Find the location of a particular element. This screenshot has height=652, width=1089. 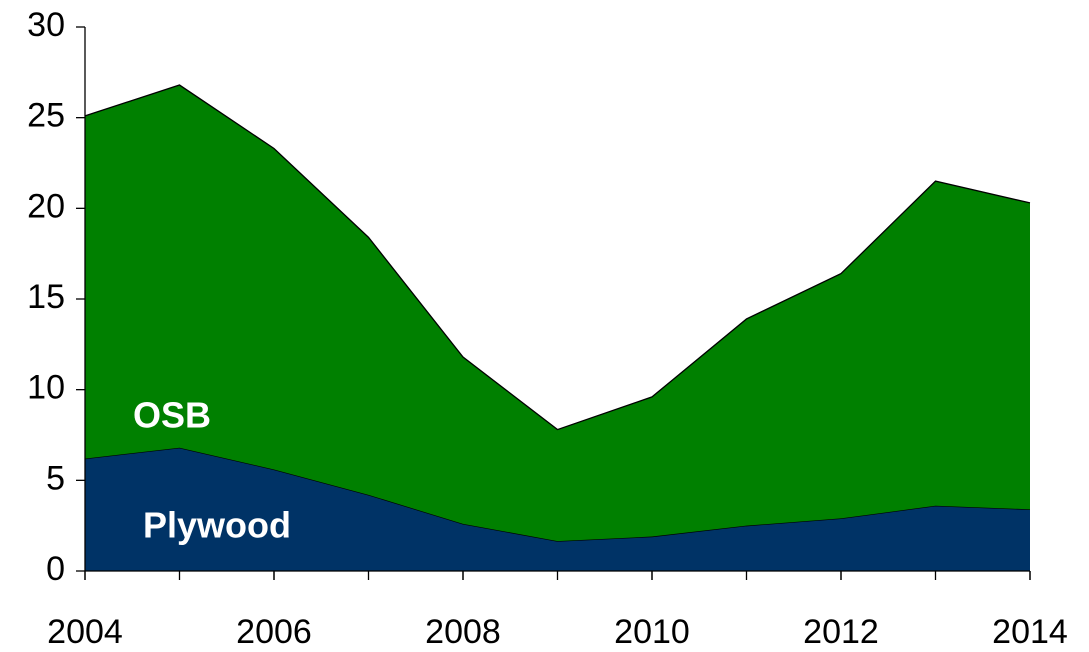

y-tick-label: 10 is located at coordinates (46, 388).